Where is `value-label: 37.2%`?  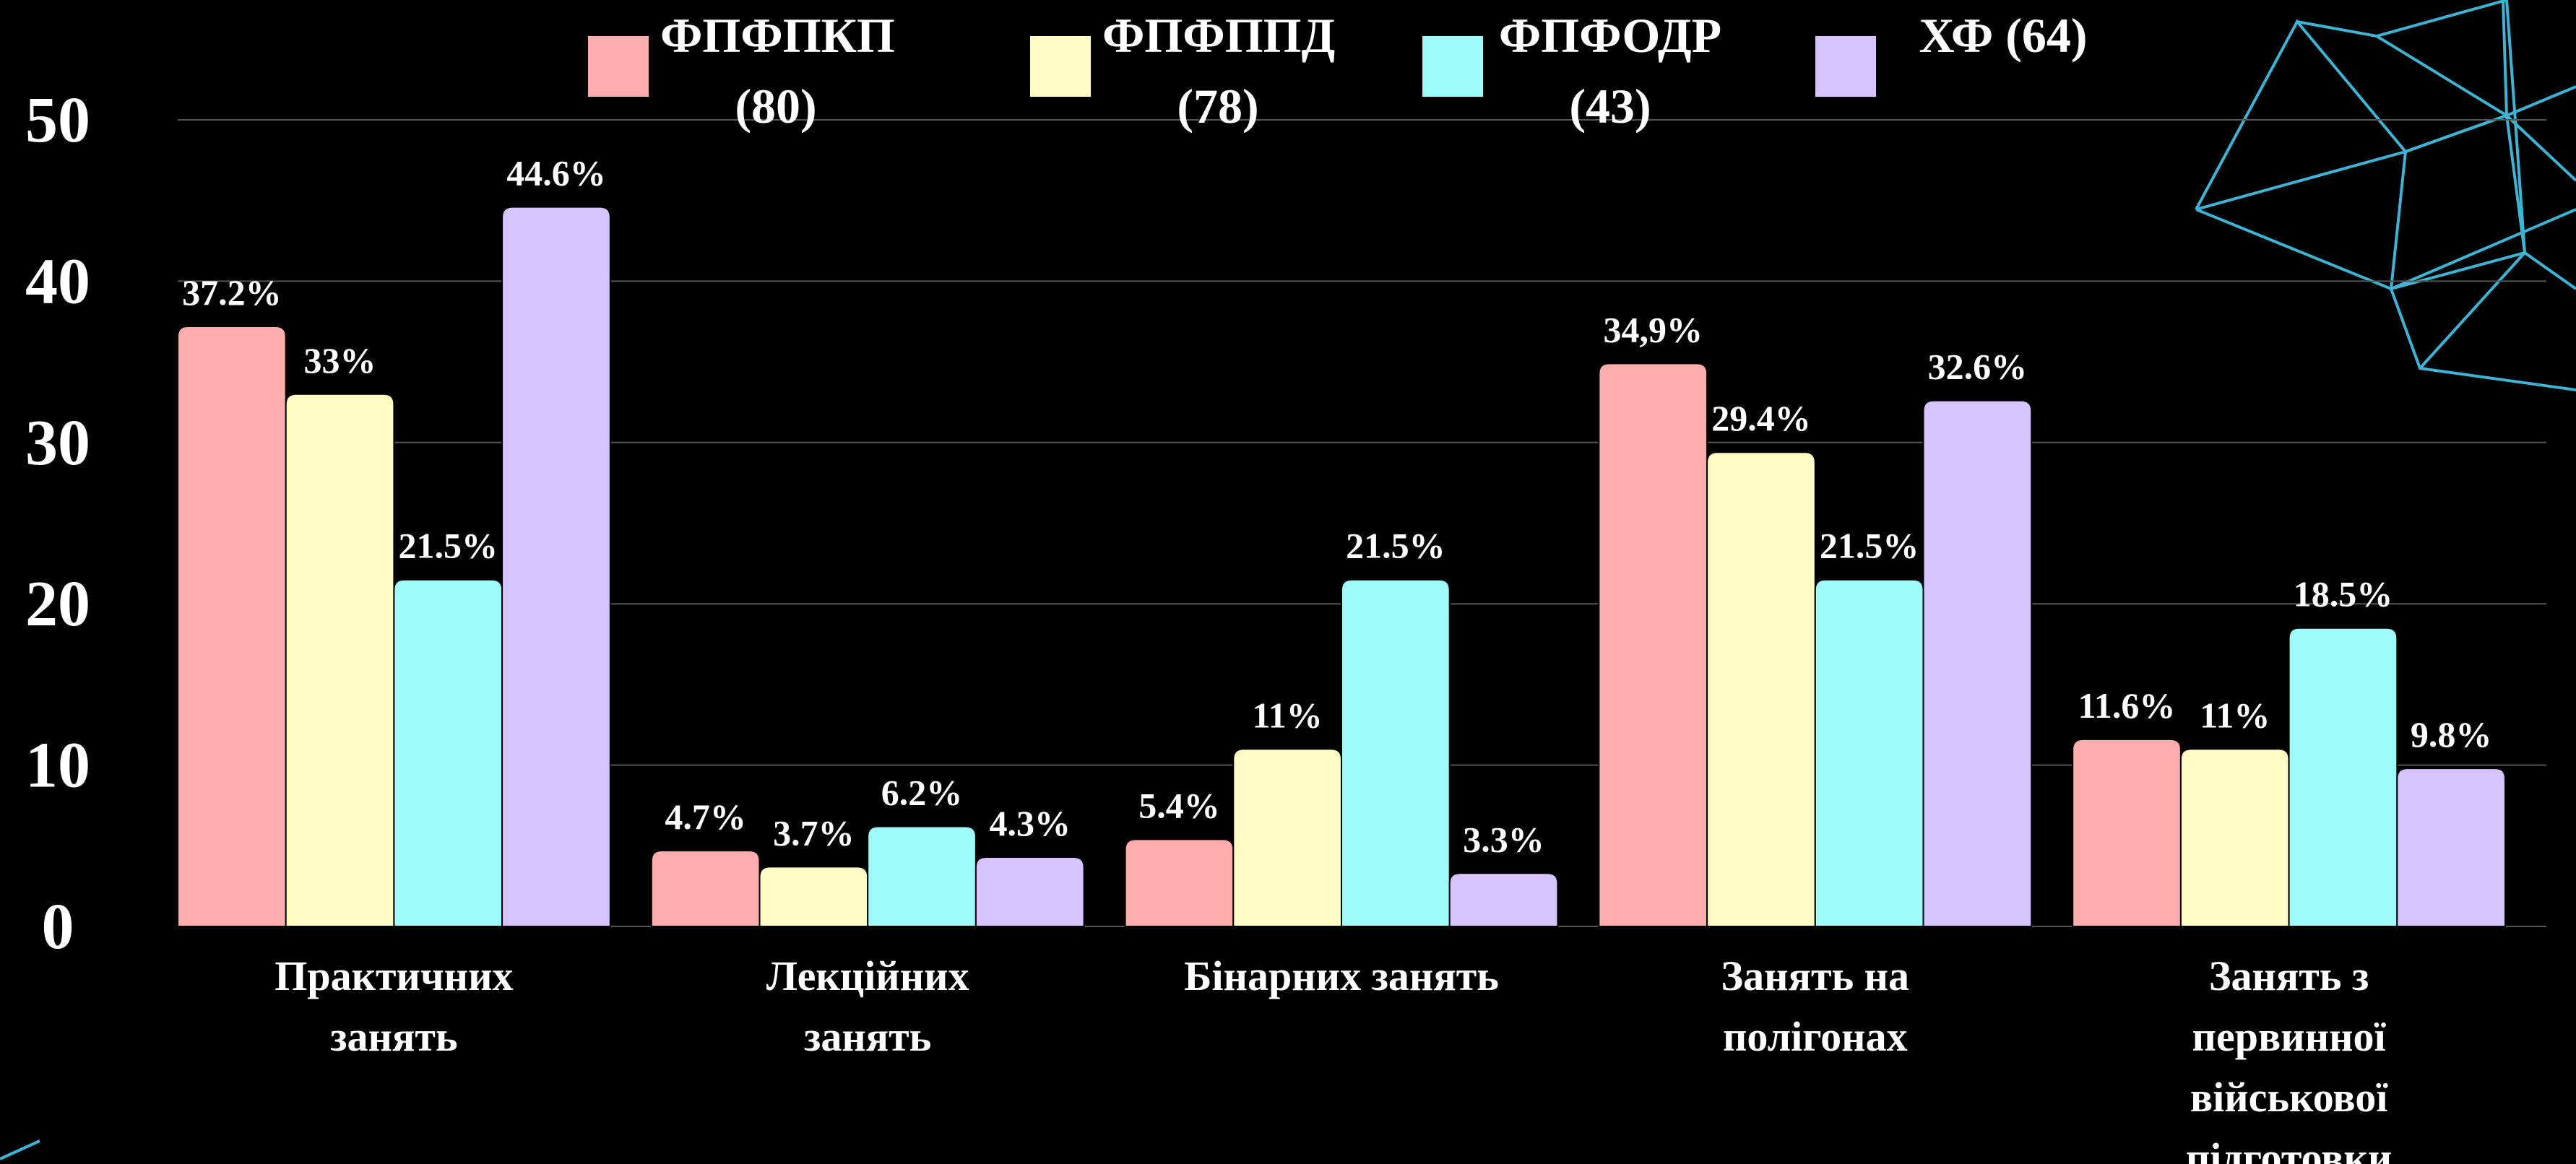 value-label: 37.2% is located at coordinates (232, 292).